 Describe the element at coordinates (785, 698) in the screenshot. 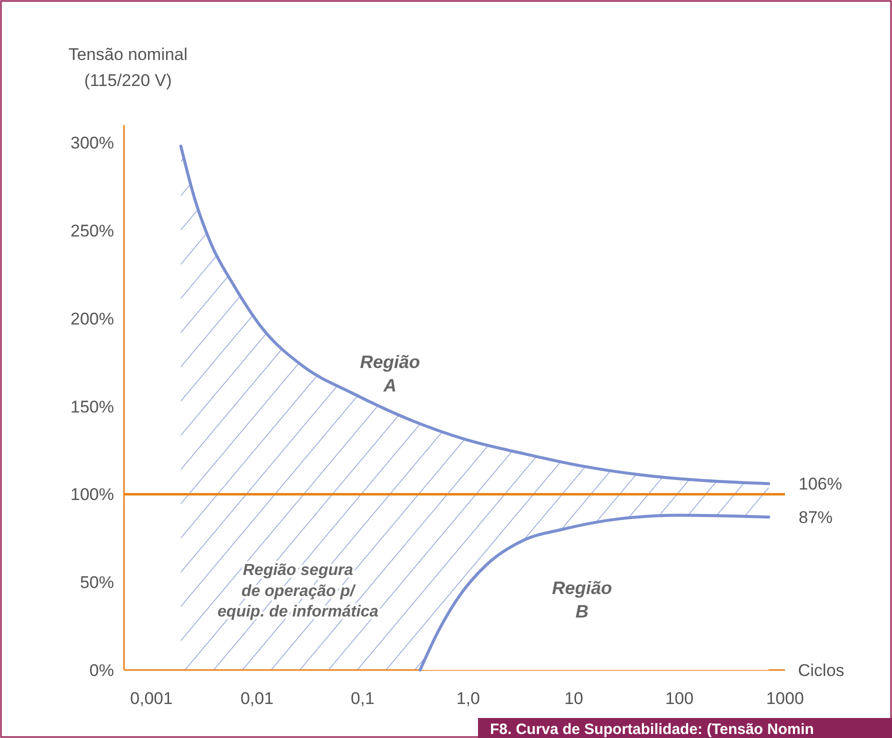

I see `x-tick-label: 1000` at that location.